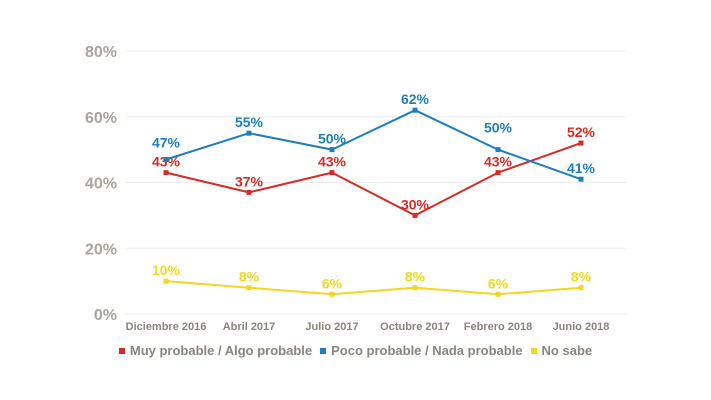 This screenshot has width=711, height=400. I want to click on y-tick-label: 40%, so click(101, 184).